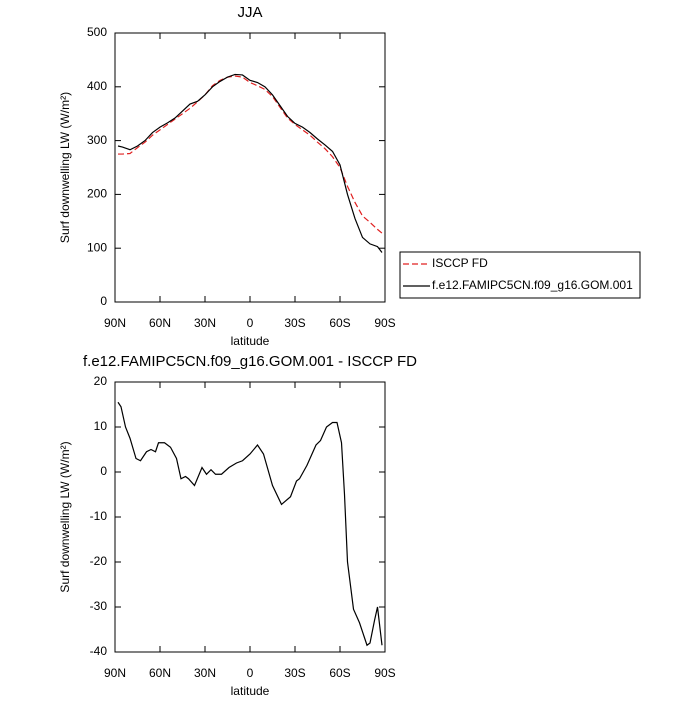 The width and height of the screenshot is (700, 705). I want to click on y-tick-label: 400, so click(97, 86).